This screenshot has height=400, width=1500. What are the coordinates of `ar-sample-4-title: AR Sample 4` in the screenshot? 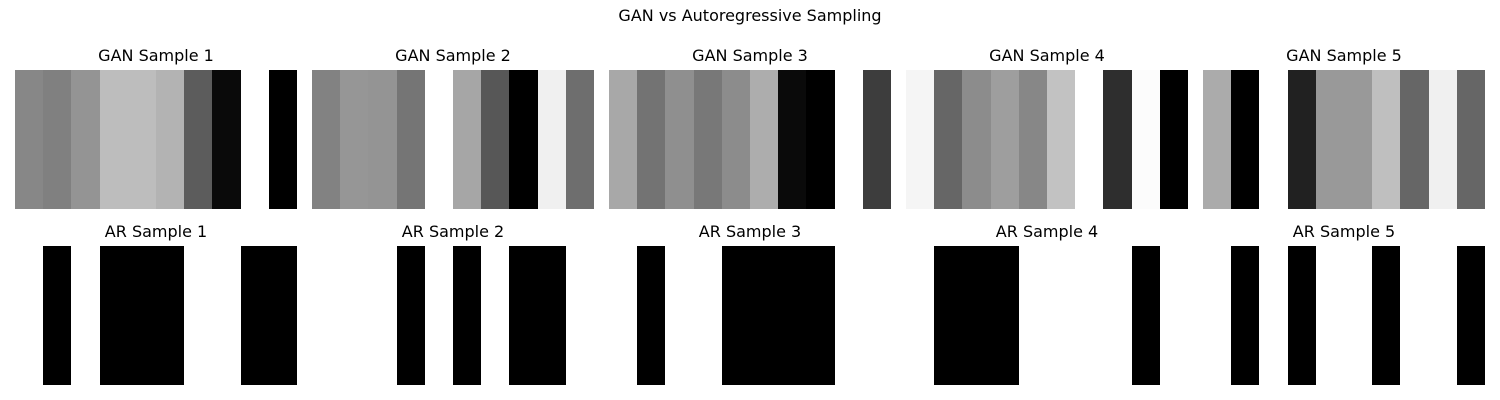 It's located at (1047, 231).